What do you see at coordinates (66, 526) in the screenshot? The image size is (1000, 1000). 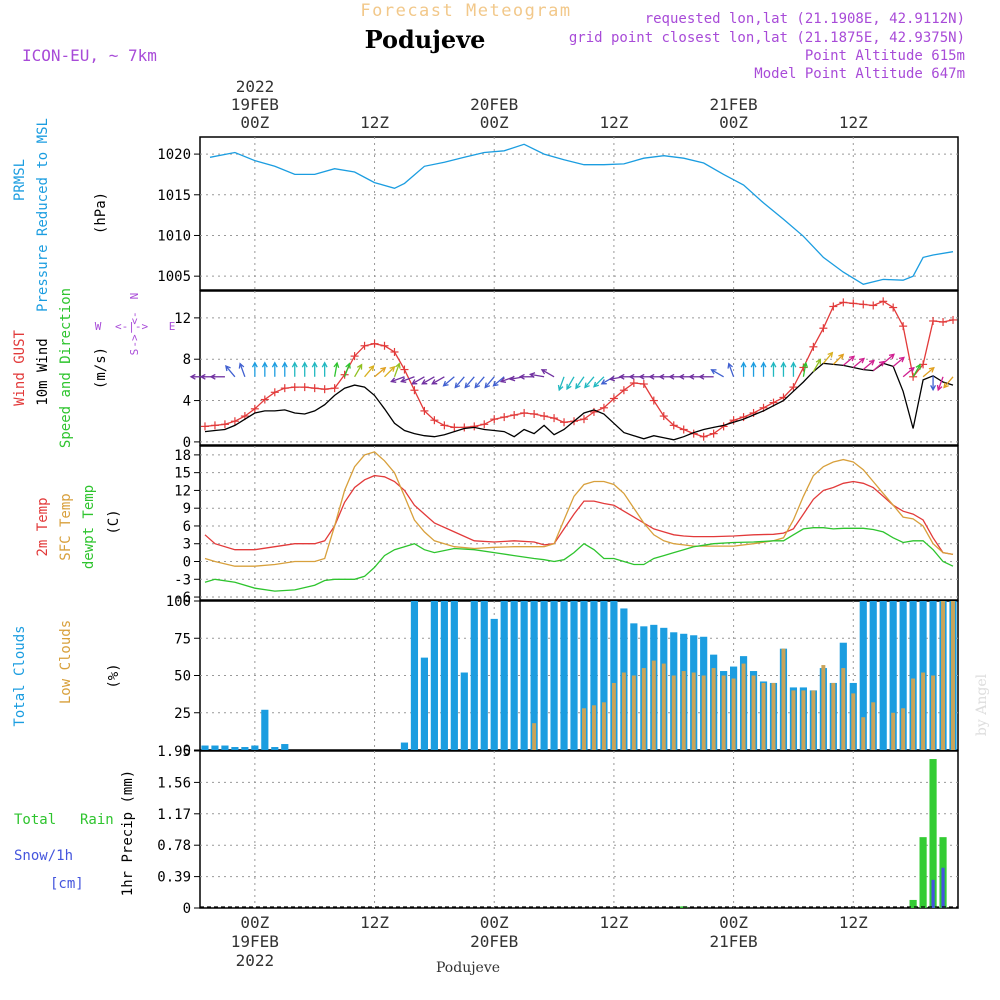 I see `sfc-temp-label: SFC Temp` at bounding box center [66, 526].